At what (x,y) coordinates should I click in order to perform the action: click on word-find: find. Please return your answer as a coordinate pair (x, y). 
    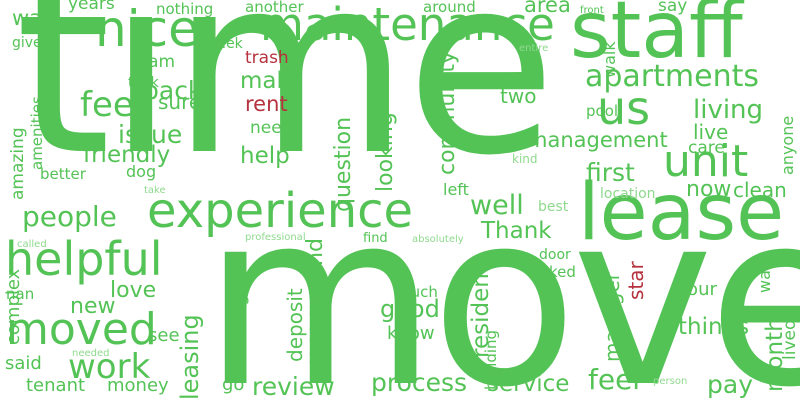
    Looking at the image, I should click on (375, 238).